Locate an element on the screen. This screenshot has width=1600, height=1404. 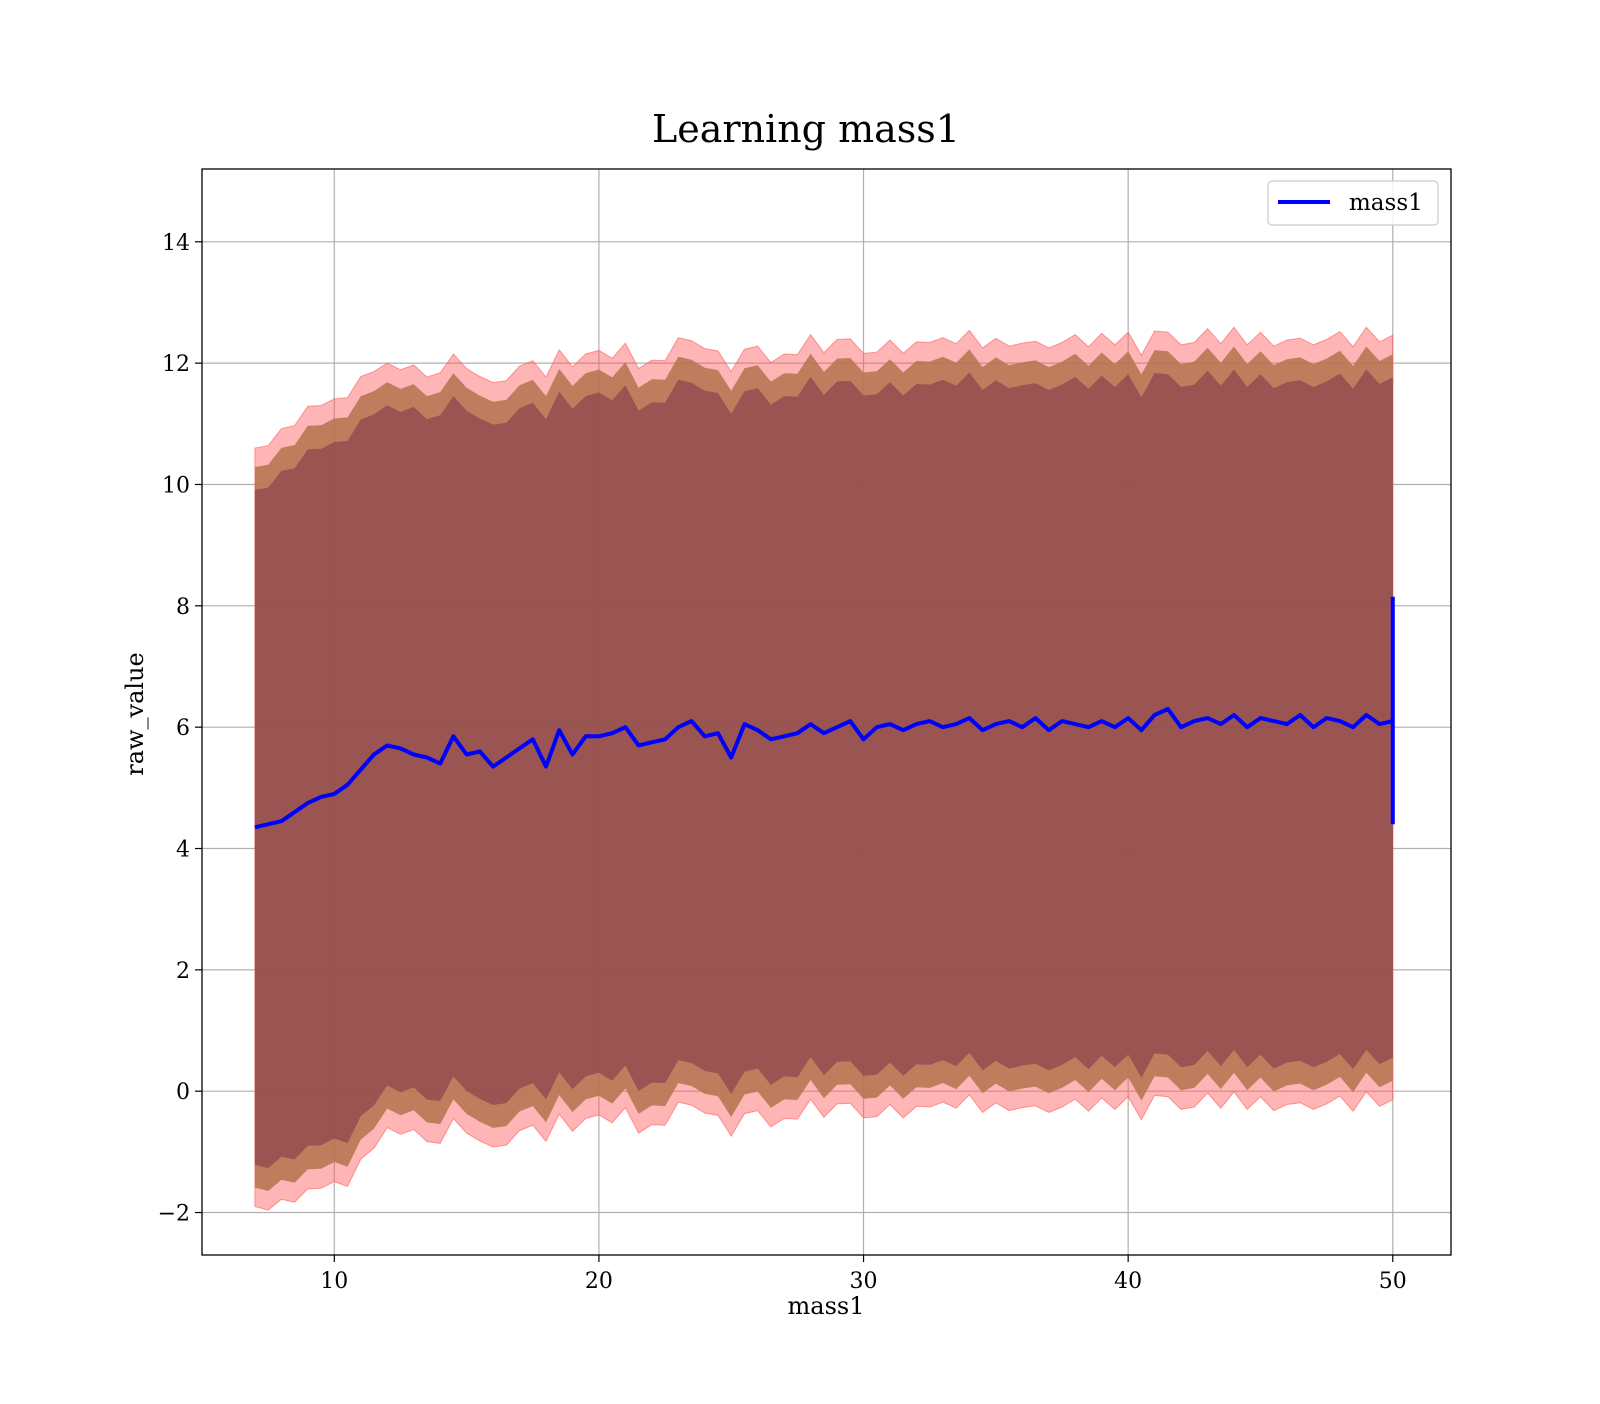
legend-box is located at coordinates (1353, 203).